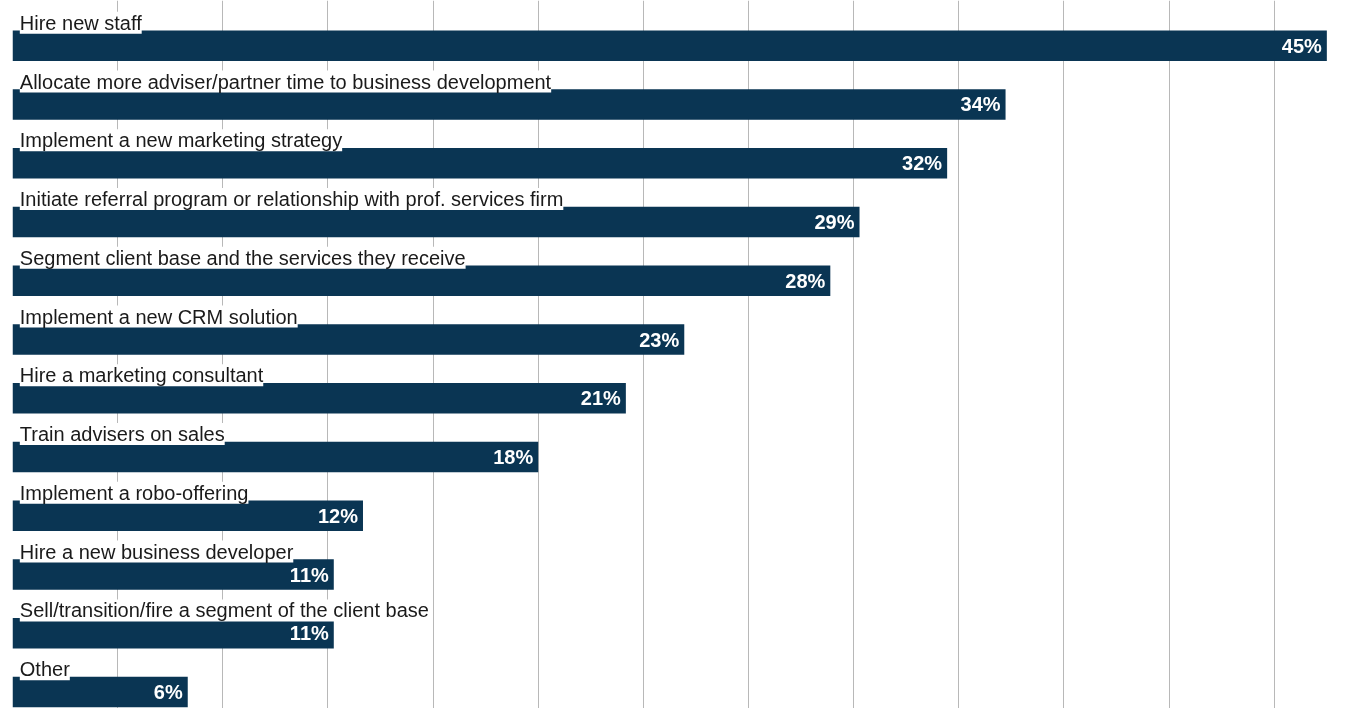 This screenshot has width=1360, height=708. I want to click on y-tick-label: Implement a new CRM solution, so click(158, 316).